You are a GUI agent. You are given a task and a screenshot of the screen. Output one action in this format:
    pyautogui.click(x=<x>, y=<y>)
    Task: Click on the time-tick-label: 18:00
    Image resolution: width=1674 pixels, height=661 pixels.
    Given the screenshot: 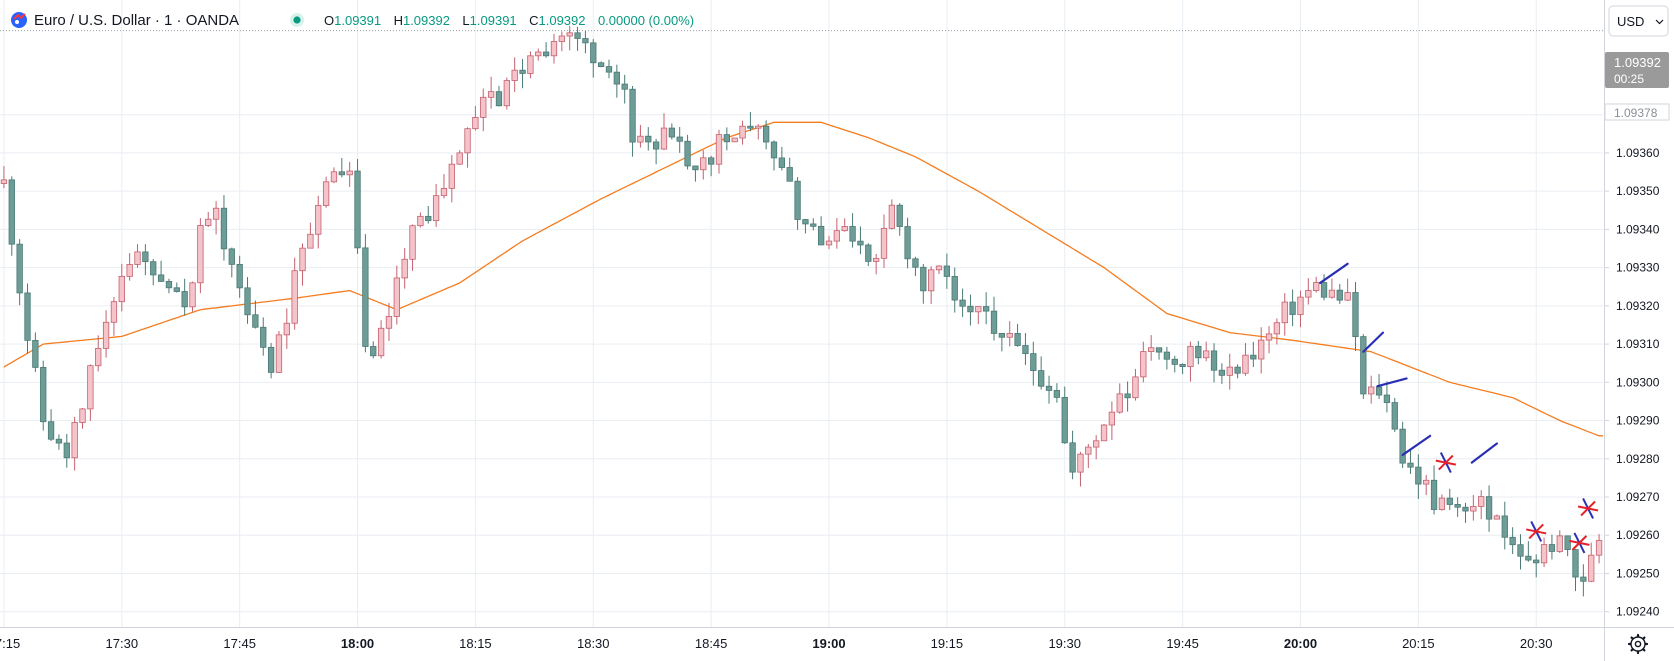 What is the action you would take?
    pyautogui.click(x=357, y=643)
    